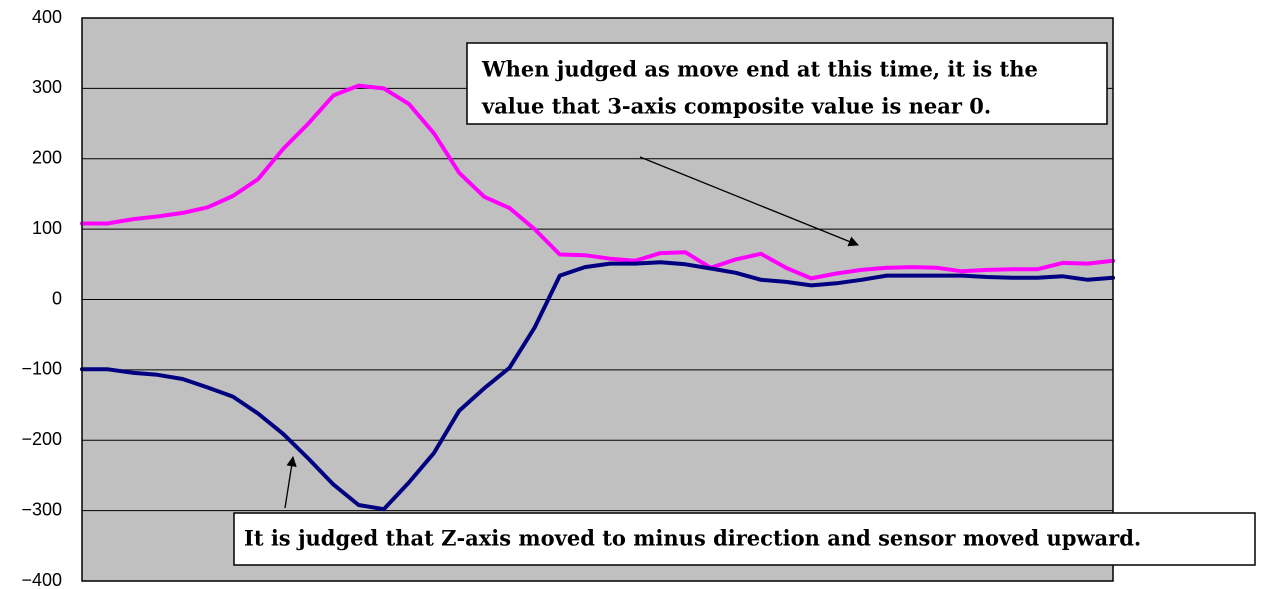  What do you see at coordinates (47, 87) in the screenshot?
I see `y-tick-label: 300` at bounding box center [47, 87].